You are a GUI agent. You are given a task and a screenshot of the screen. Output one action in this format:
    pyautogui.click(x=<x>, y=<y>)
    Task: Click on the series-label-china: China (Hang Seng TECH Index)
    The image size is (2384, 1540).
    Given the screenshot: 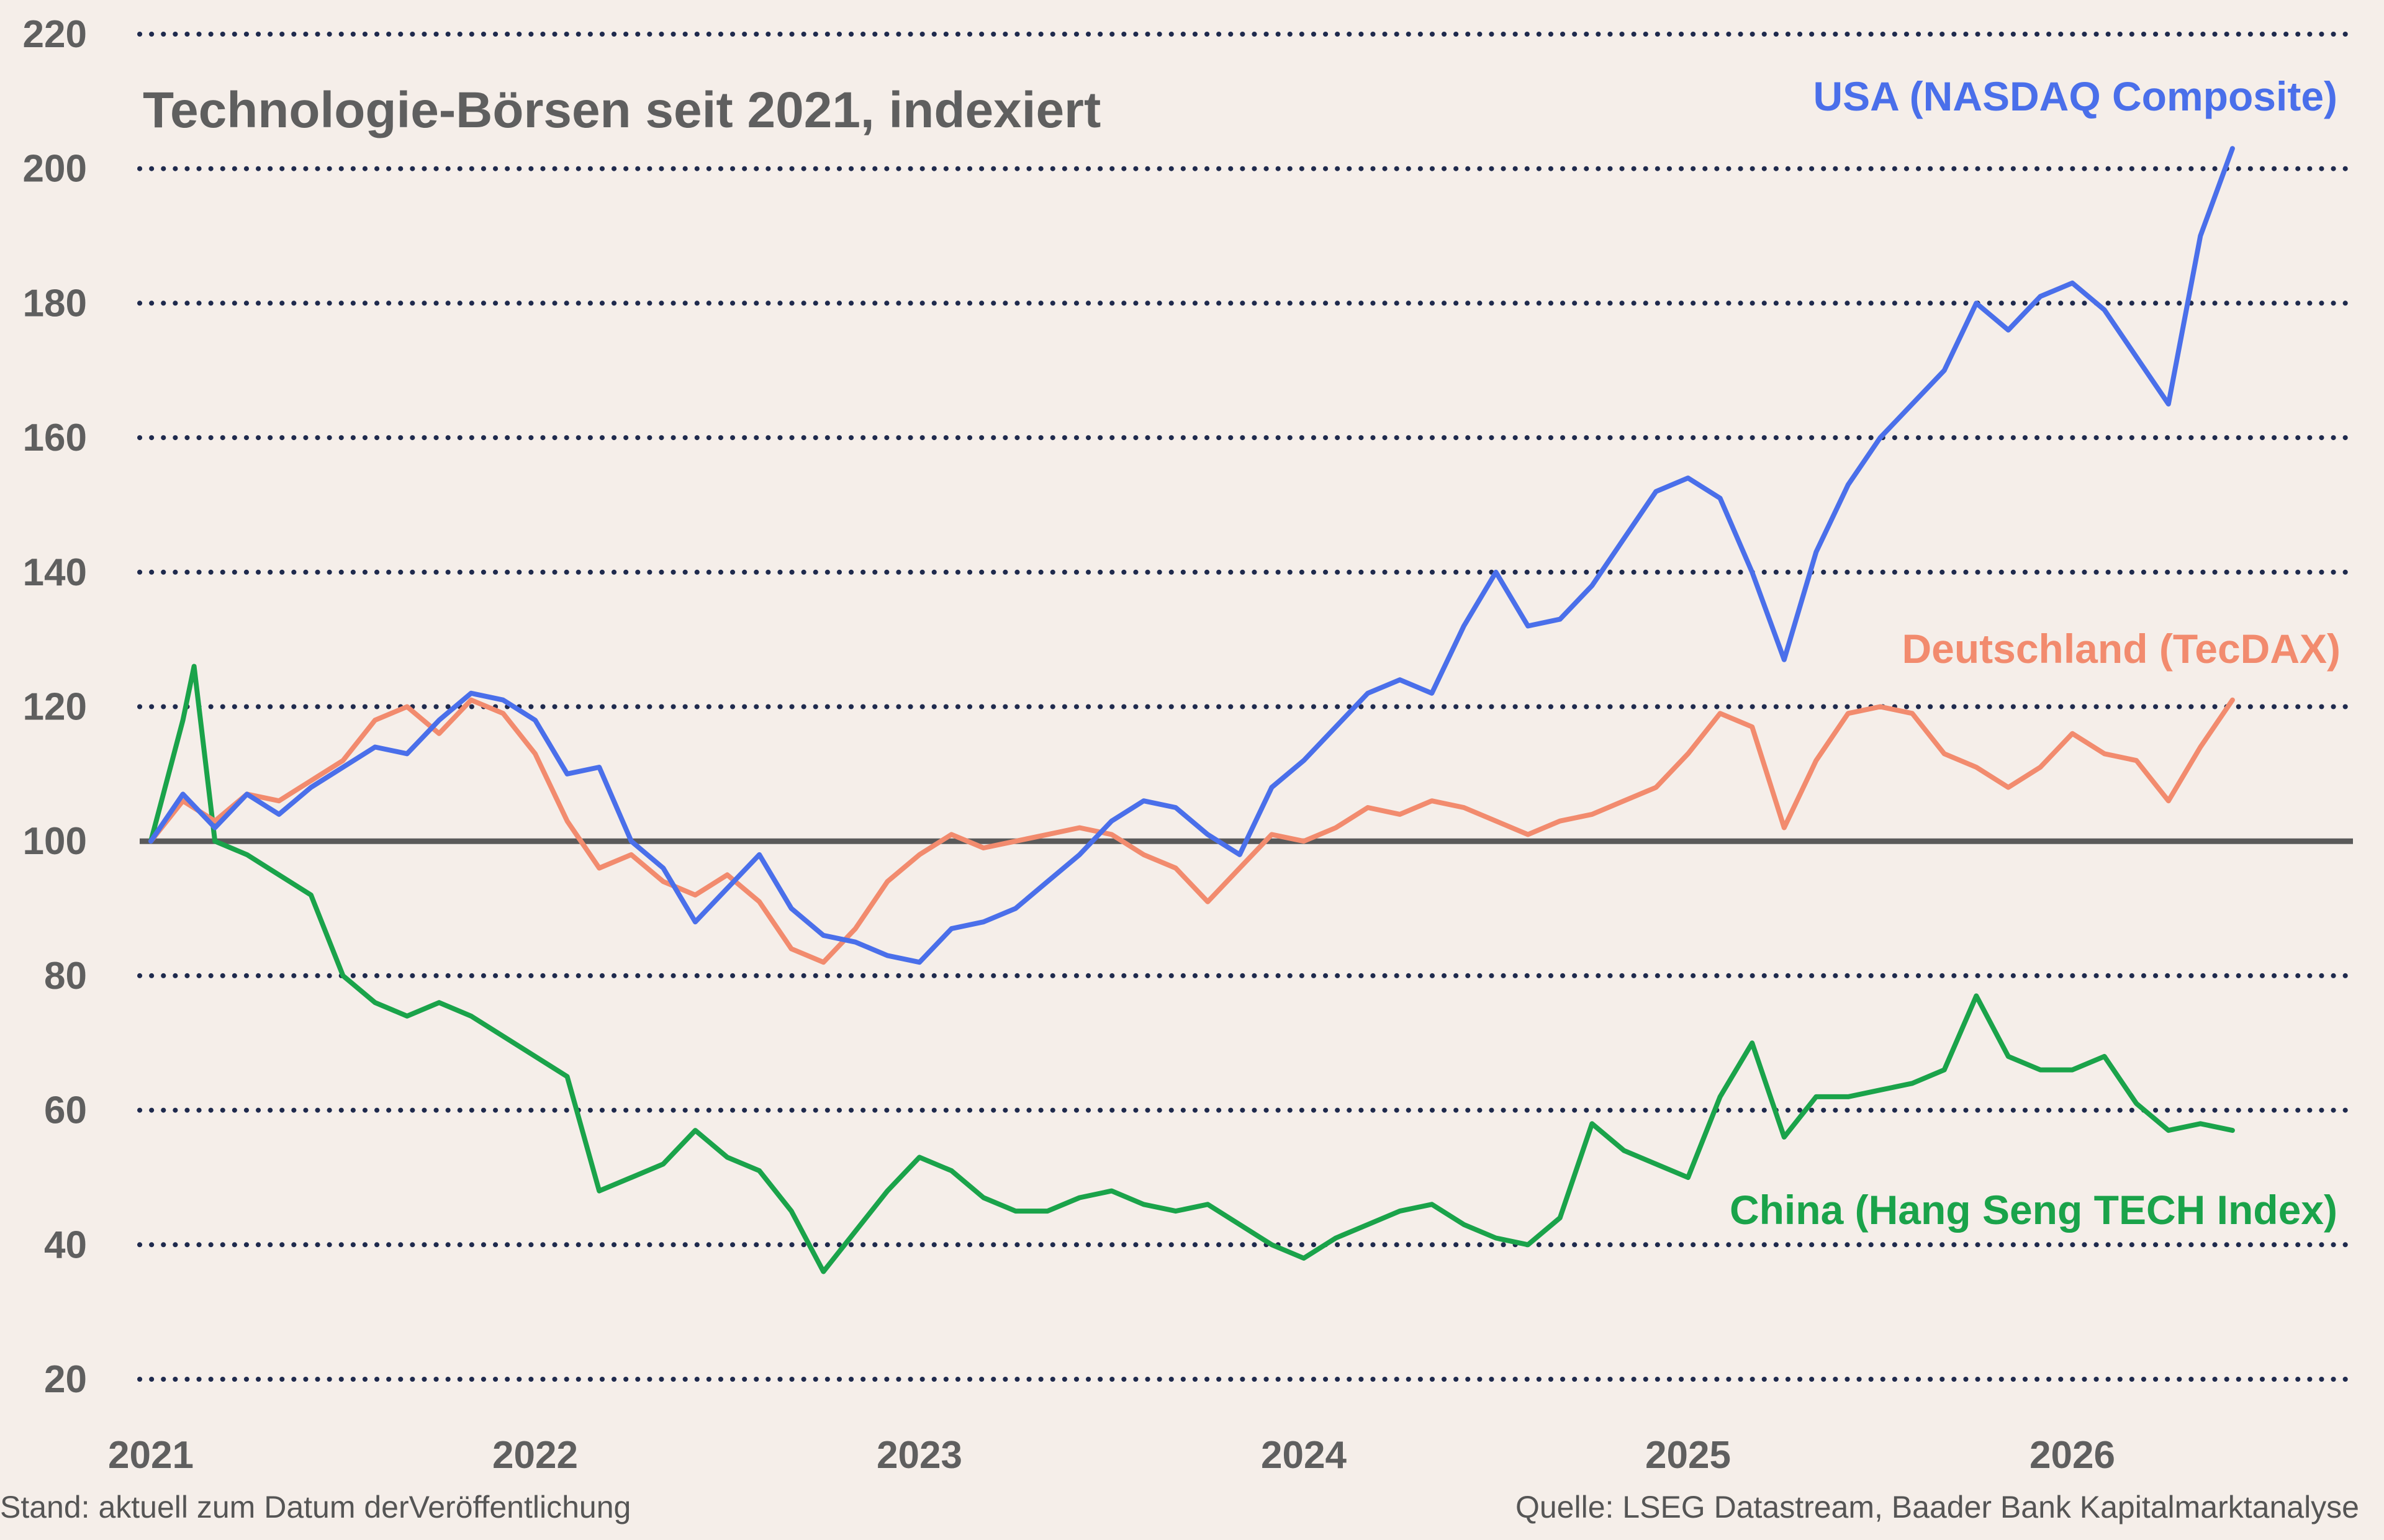 What is the action you would take?
    pyautogui.click(x=2033, y=1210)
    